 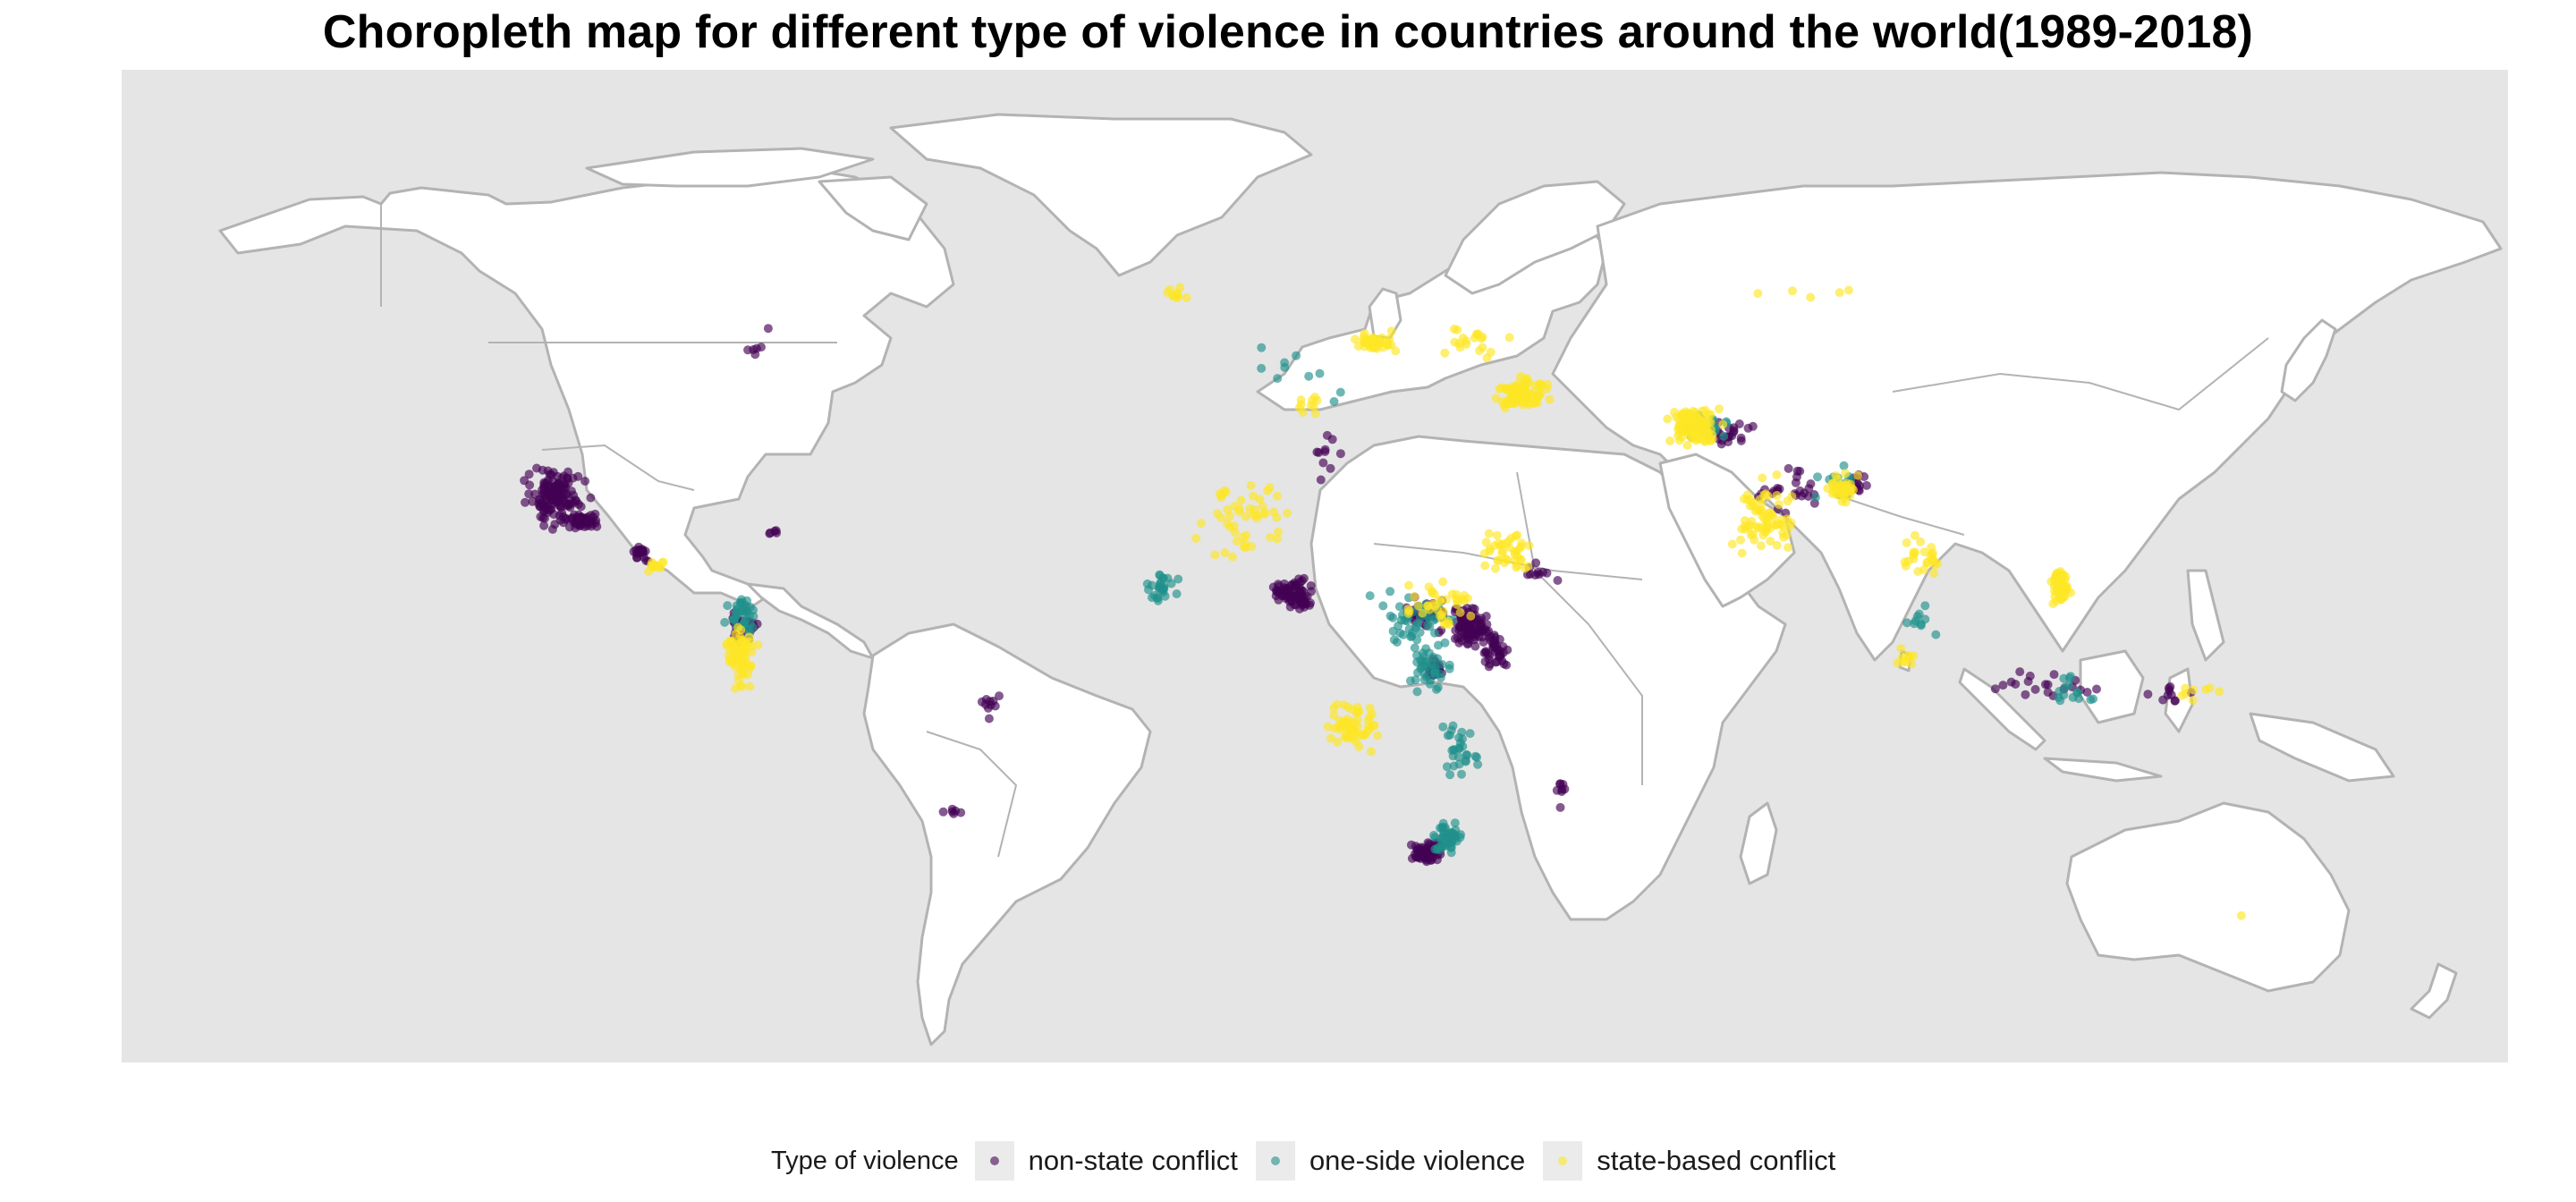 I want to click on legend-key, so click(x=994, y=1161).